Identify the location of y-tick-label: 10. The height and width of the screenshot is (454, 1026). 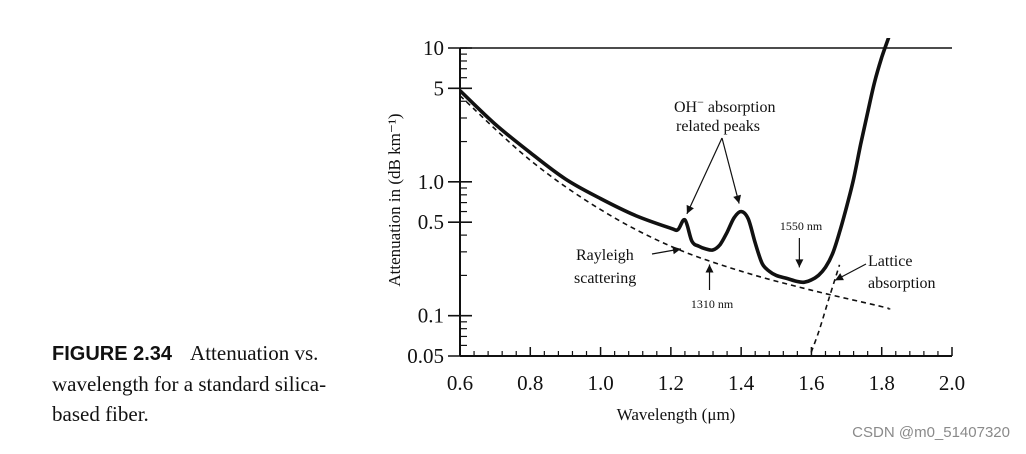
(433, 48).